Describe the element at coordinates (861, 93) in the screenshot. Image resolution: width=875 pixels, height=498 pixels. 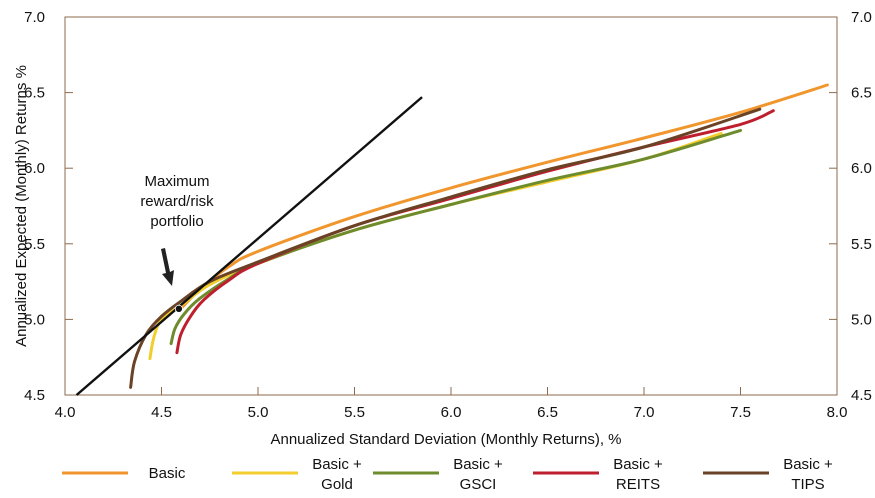
I see `y-tick-label-right: 6.5` at that location.